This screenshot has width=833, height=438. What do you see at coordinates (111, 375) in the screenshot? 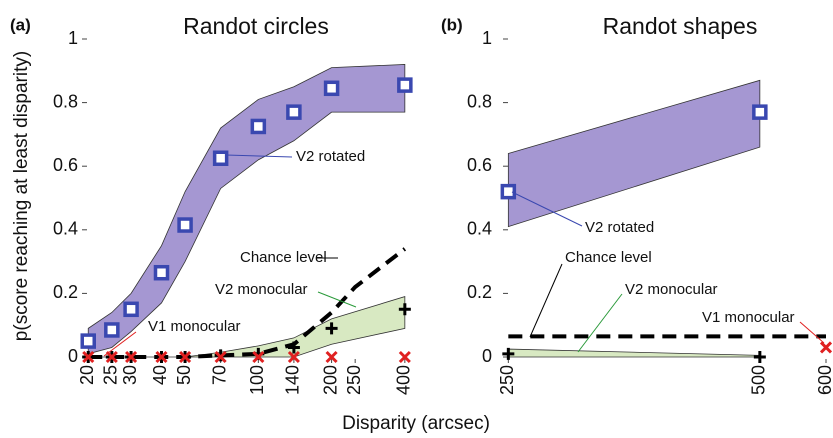
I see `x-tick-label: 25` at bounding box center [111, 375].